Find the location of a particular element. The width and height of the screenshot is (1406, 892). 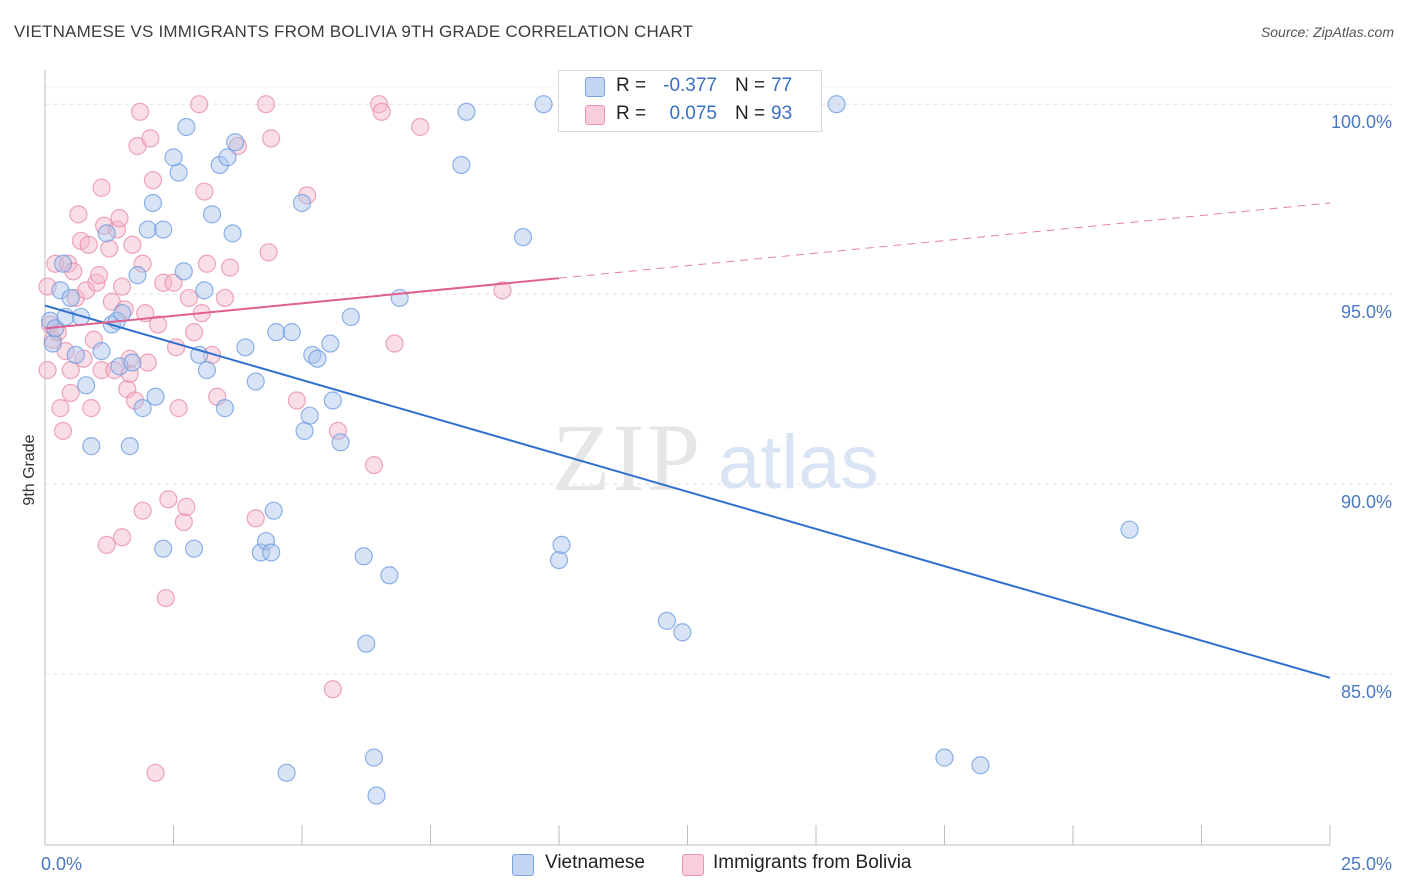

y-tick-label: 85.0% is located at coordinates (1366, 692).